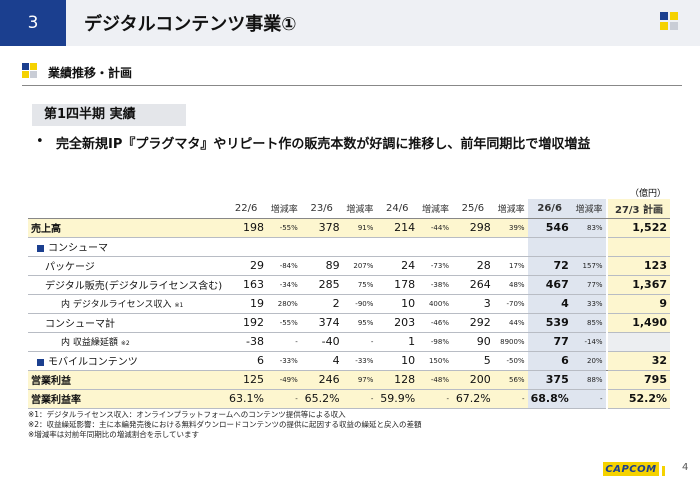 Image resolution: width=700 pixels, height=484 pixels. Describe the element at coordinates (397, 361) in the screenshot. I see `value-cell: 10` at that location.